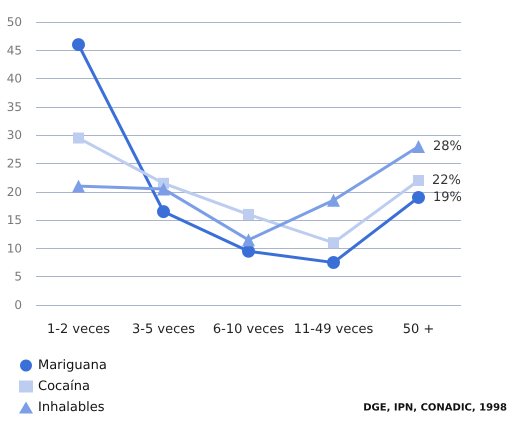 This screenshot has height=423, width=521. Describe the element at coordinates (64, 386) in the screenshot. I see `legend-label: Cocaína` at that location.